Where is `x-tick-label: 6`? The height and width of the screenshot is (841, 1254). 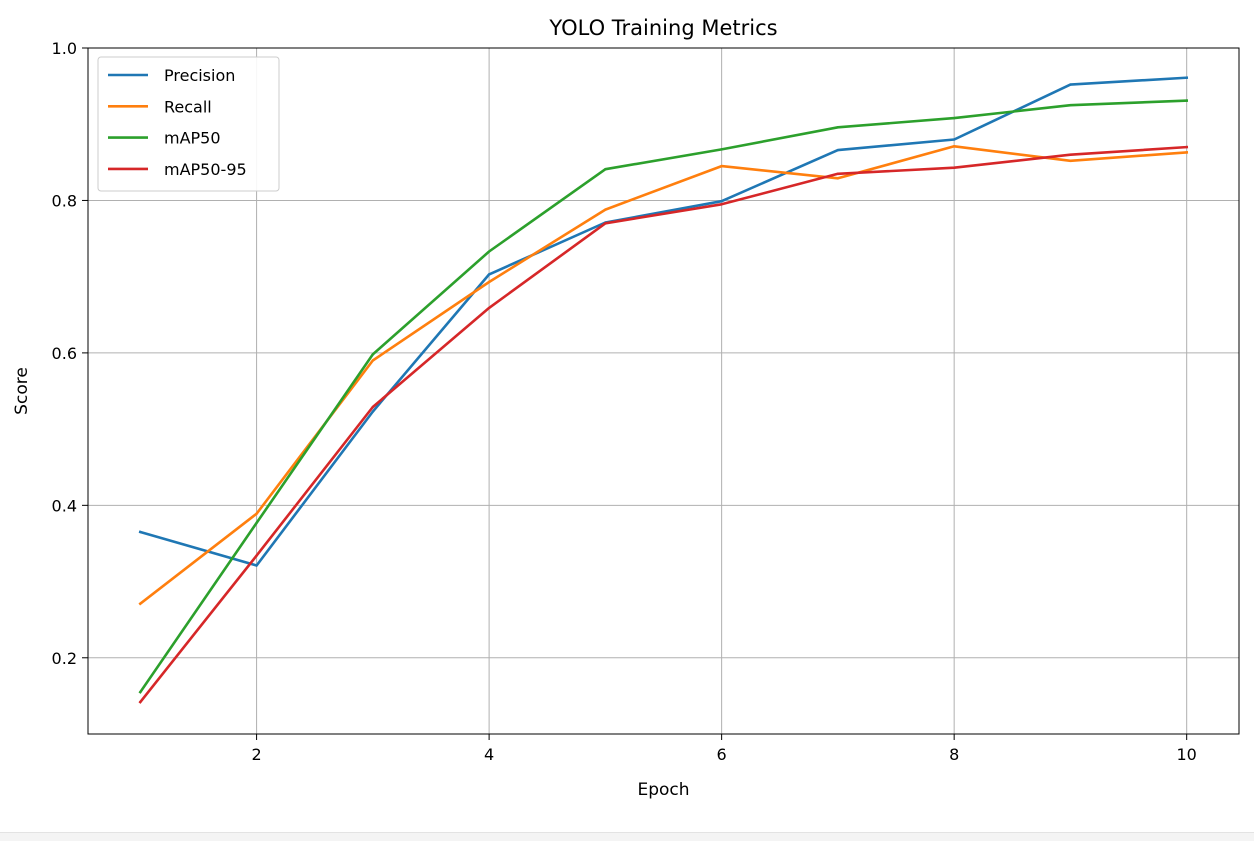 x-tick-label: 6 is located at coordinates (722, 754).